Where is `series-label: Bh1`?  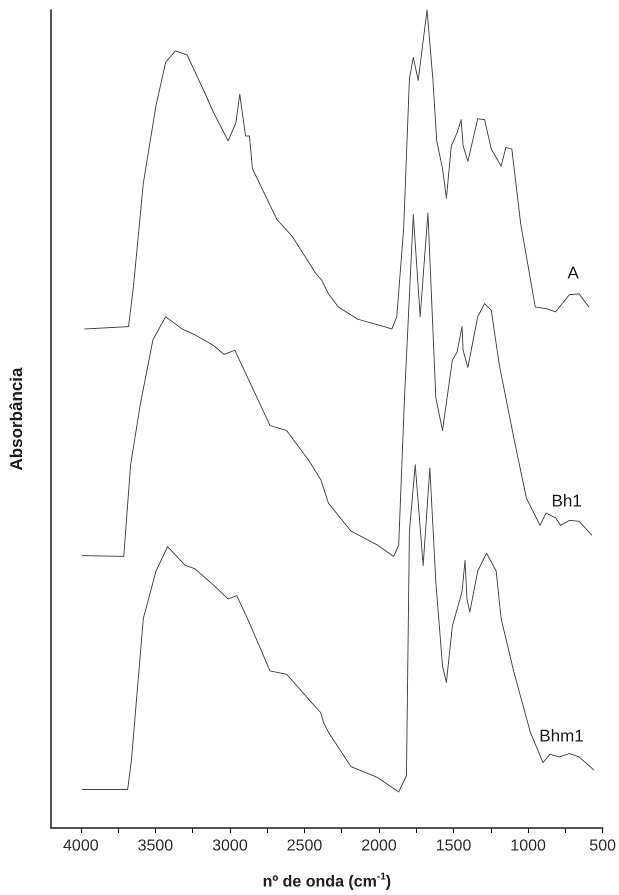
series-label: Bh1 is located at coordinates (567, 501).